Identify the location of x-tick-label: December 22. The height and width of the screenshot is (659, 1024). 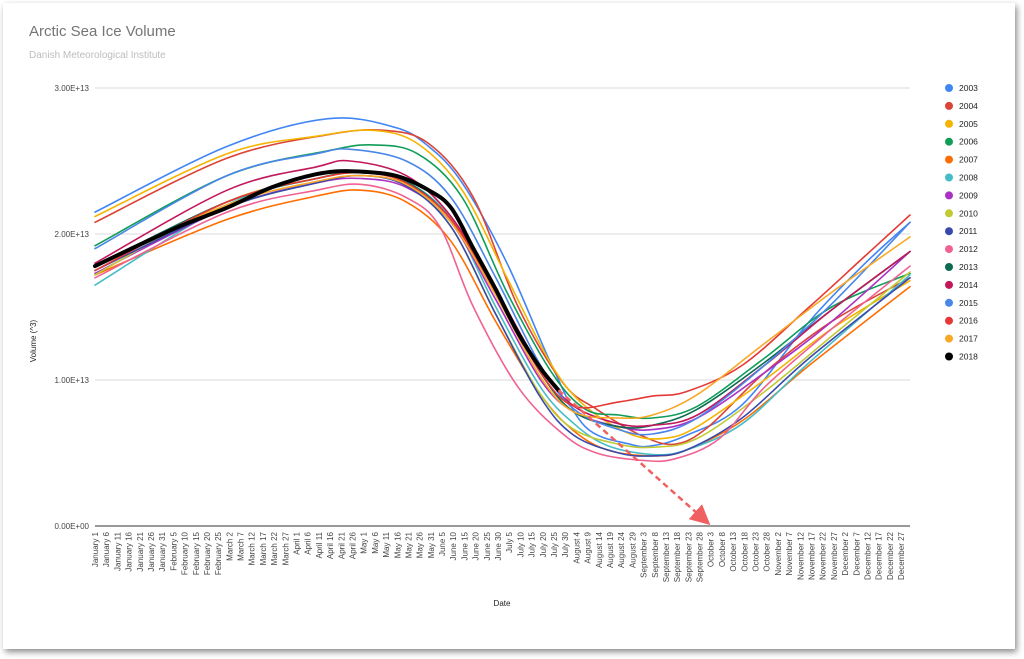
(890, 555).